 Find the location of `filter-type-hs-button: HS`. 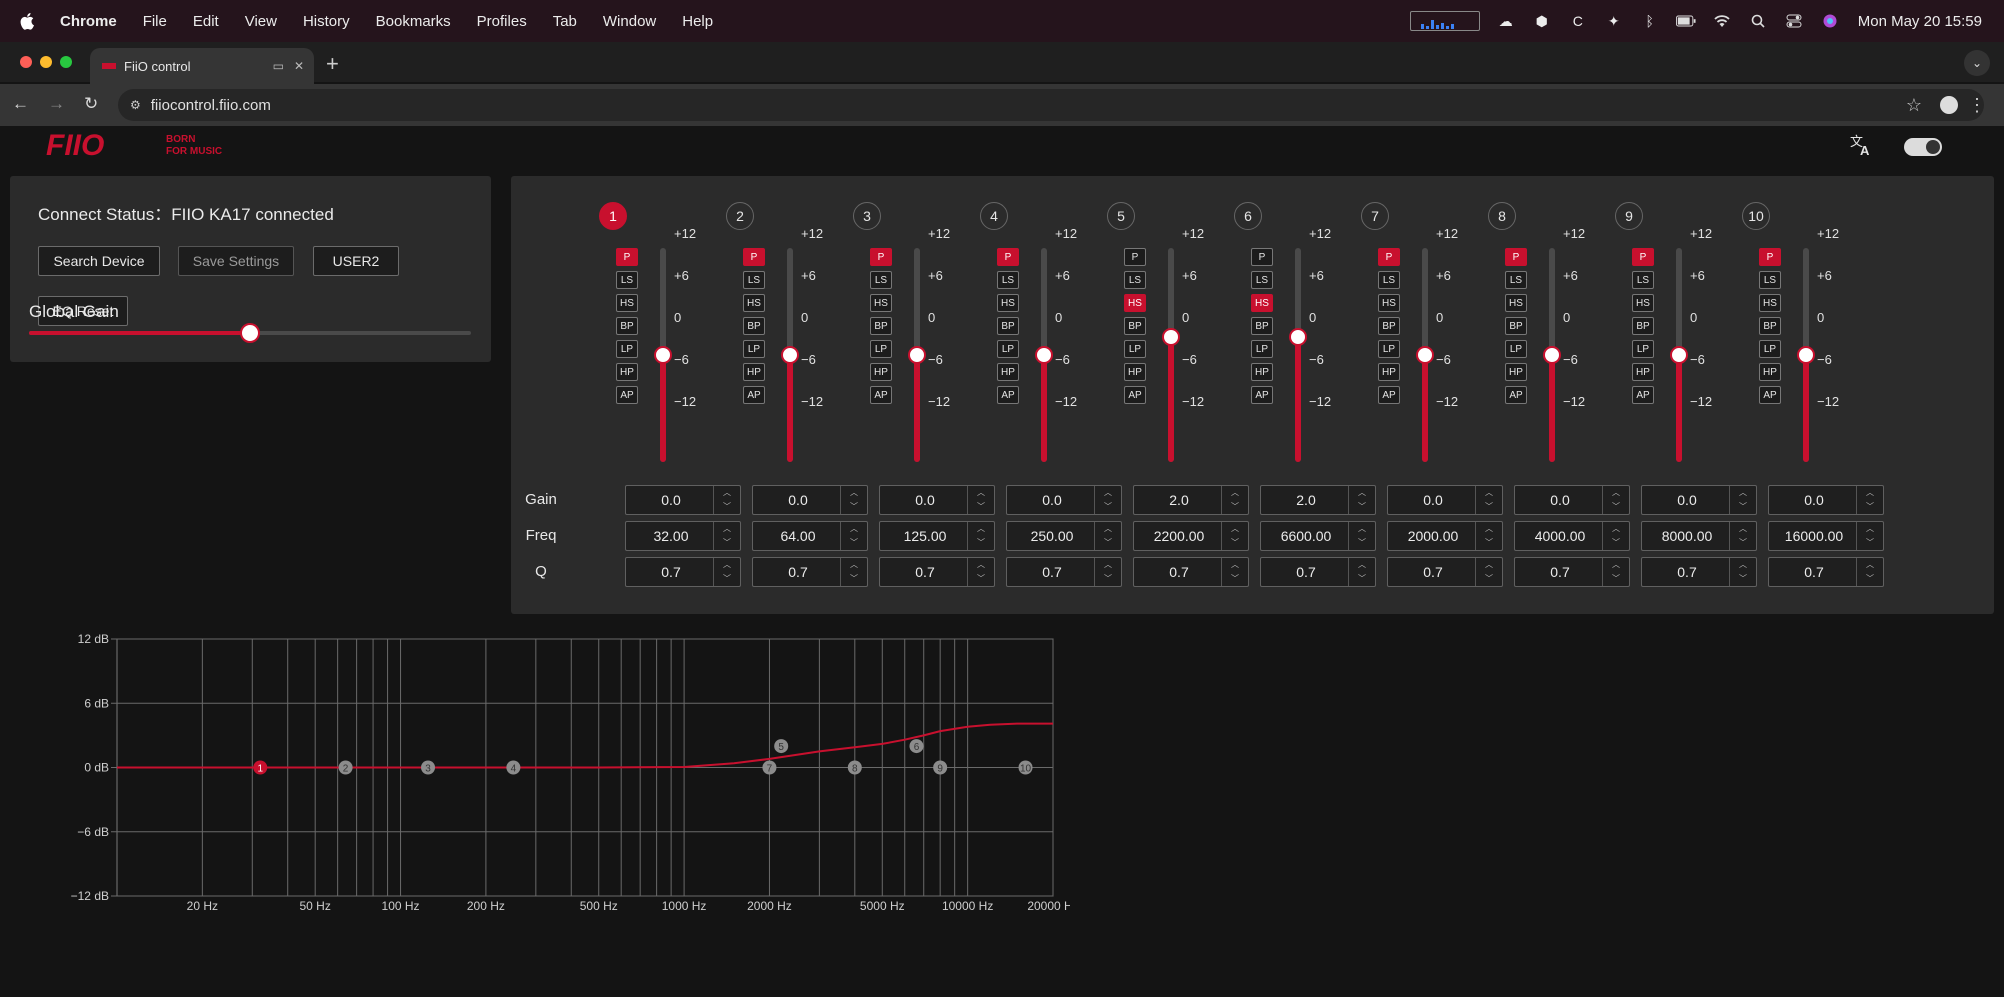

filter-type-hs-button: HS is located at coordinates (1770, 303).